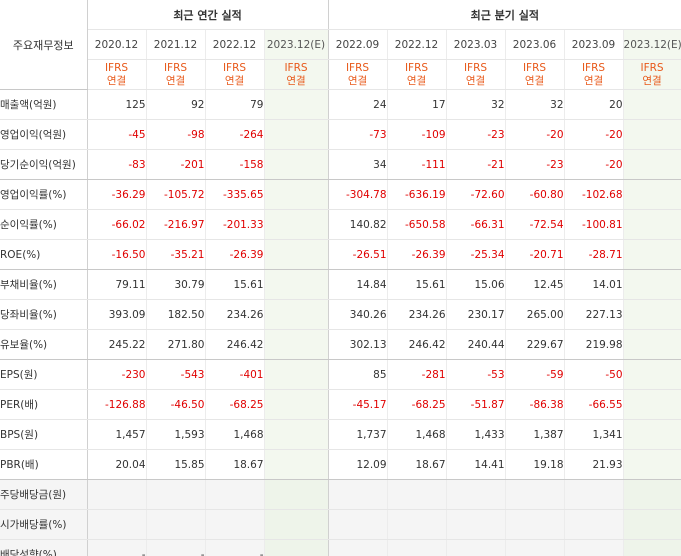 Image resolution: width=681 pixels, height=556 pixels. What do you see at coordinates (235, 194) in the screenshot?
I see `table-cell: -335.65` at bounding box center [235, 194].